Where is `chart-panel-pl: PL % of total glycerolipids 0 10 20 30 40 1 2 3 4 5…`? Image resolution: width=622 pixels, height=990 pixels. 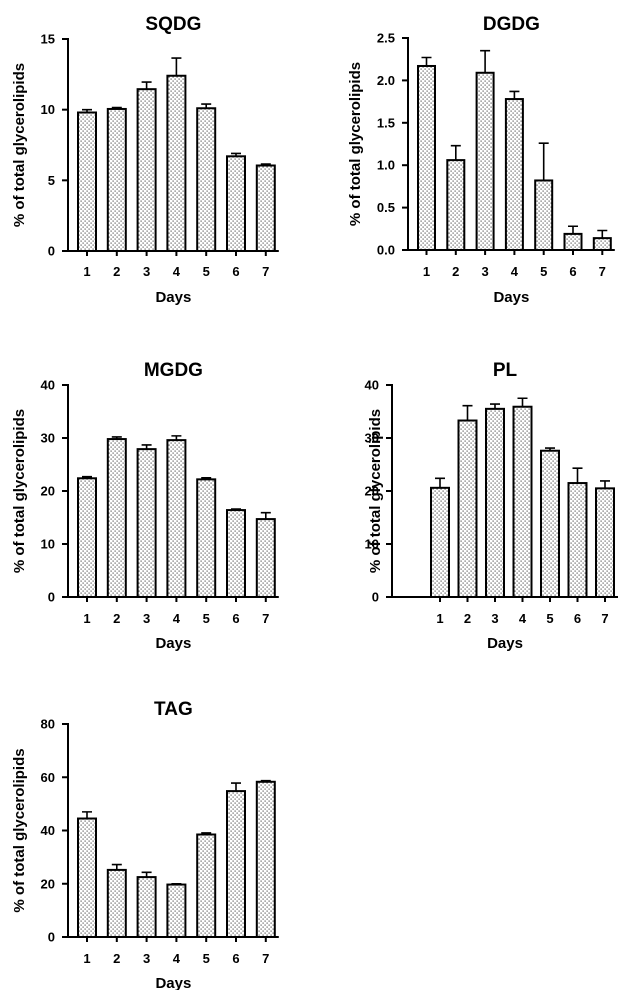 chart-panel-pl: PL % of total glycerolipids 0 10 20 30 40 1 2 3 4 5… is located at coordinates (491, 506).